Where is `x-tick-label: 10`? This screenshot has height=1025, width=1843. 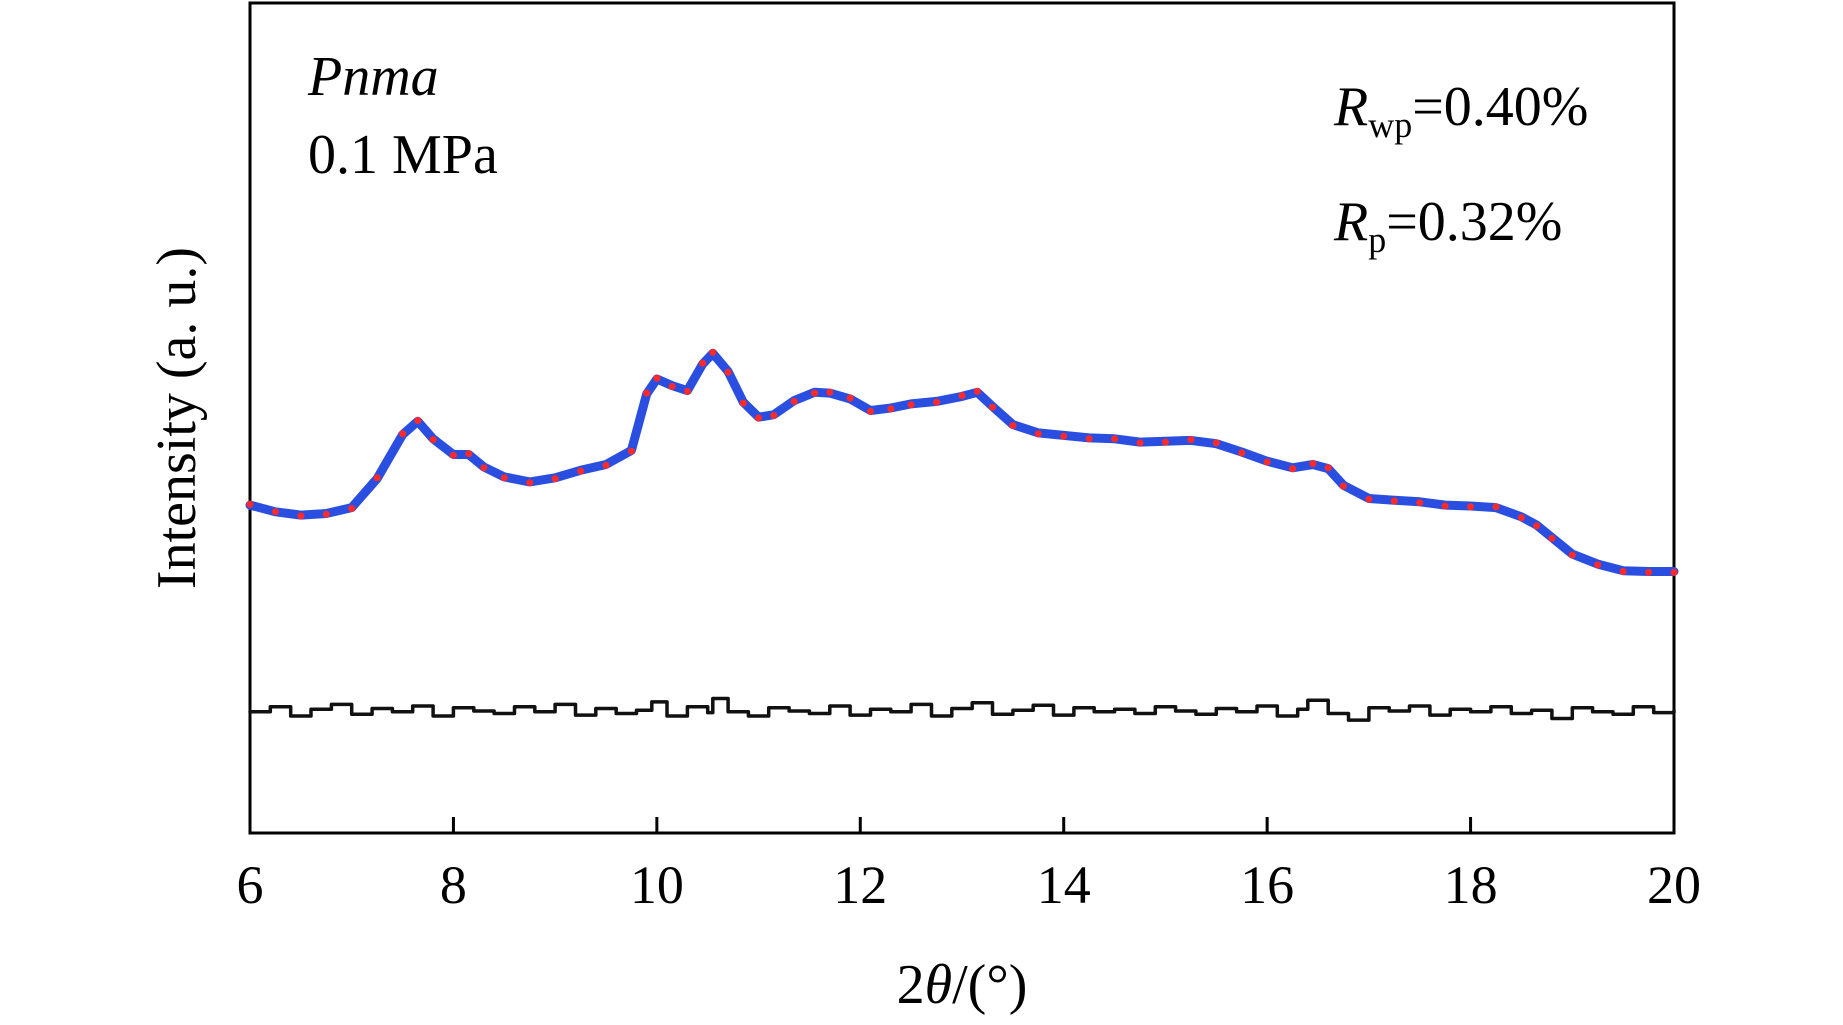
x-tick-label: 10 is located at coordinates (657, 885).